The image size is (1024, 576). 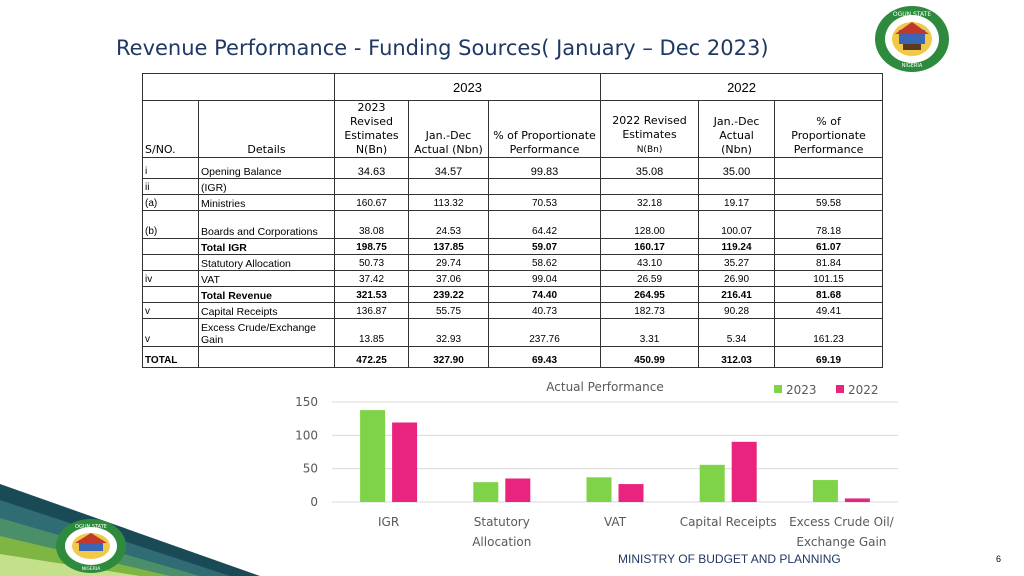 I want to click on table-cell-pct2023, so click(x=544, y=186).